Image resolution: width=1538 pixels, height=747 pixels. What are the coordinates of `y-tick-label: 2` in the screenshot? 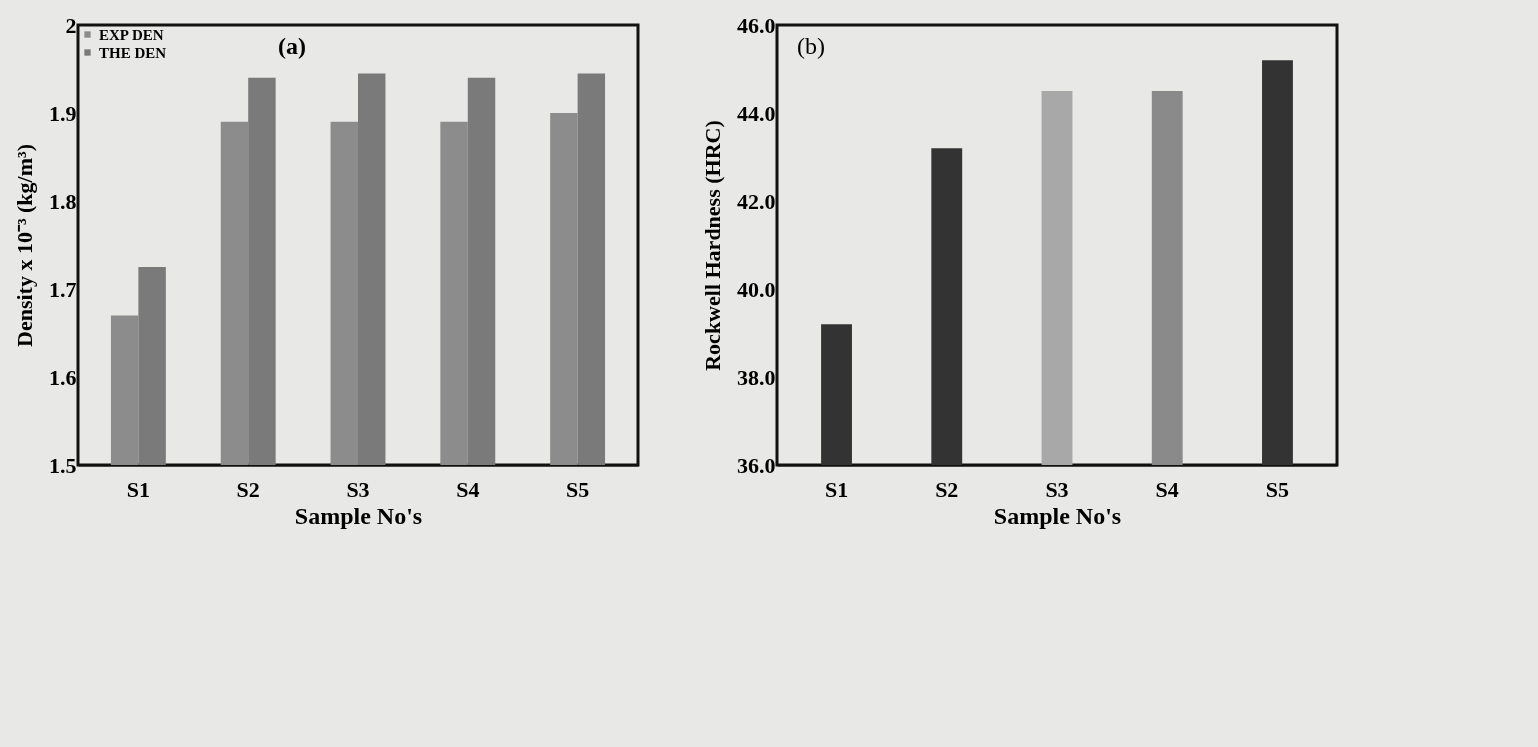 It's located at (71, 25).